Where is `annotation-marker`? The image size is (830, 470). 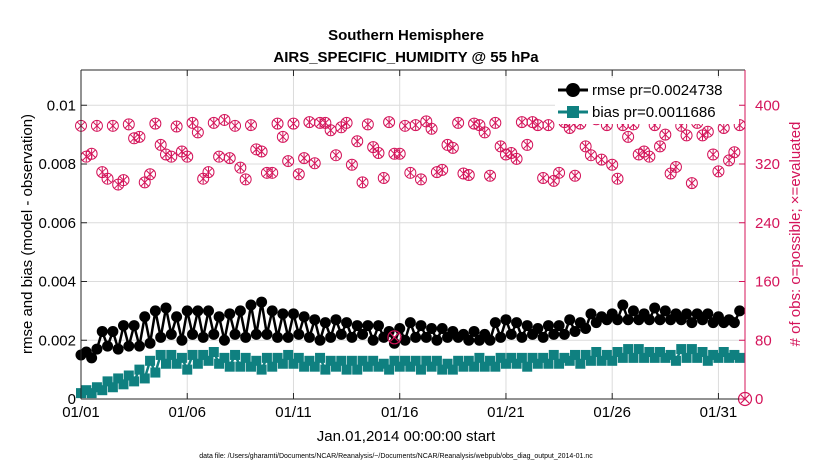 annotation-marker is located at coordinates (394, 337).